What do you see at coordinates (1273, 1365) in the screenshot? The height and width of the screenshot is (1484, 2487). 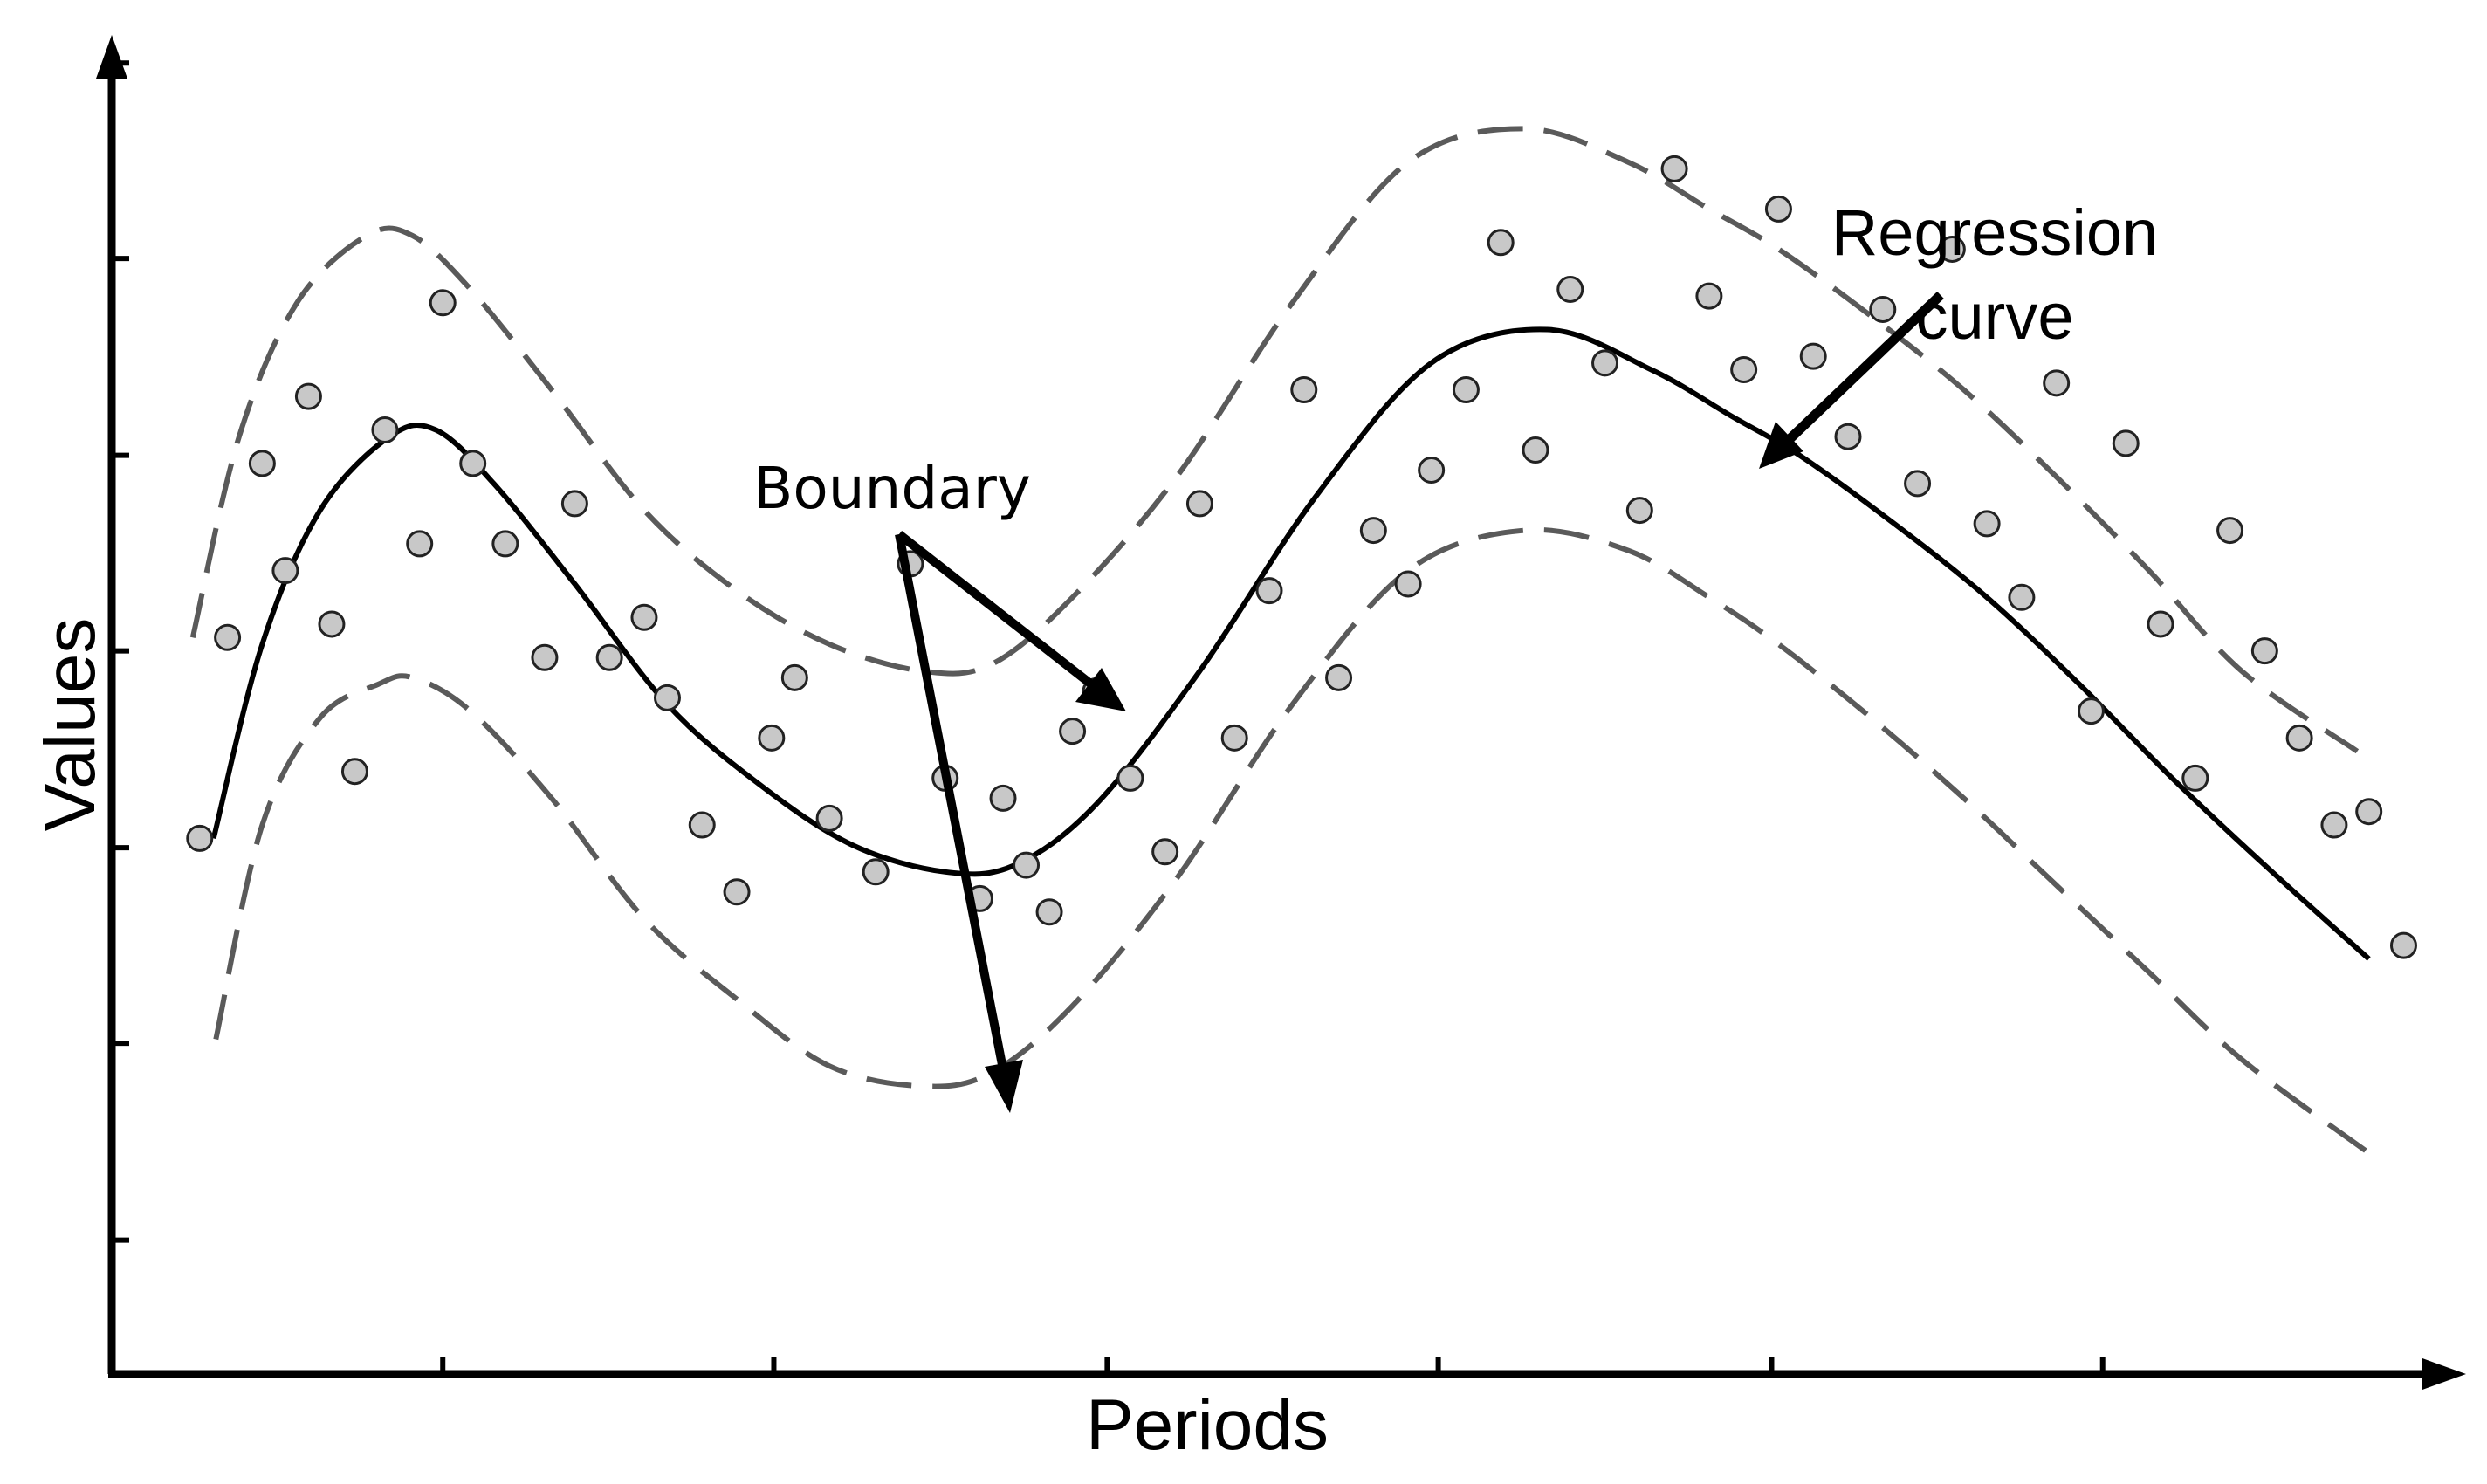 I see `x-ticks` at bounding box center [1273, 1365].